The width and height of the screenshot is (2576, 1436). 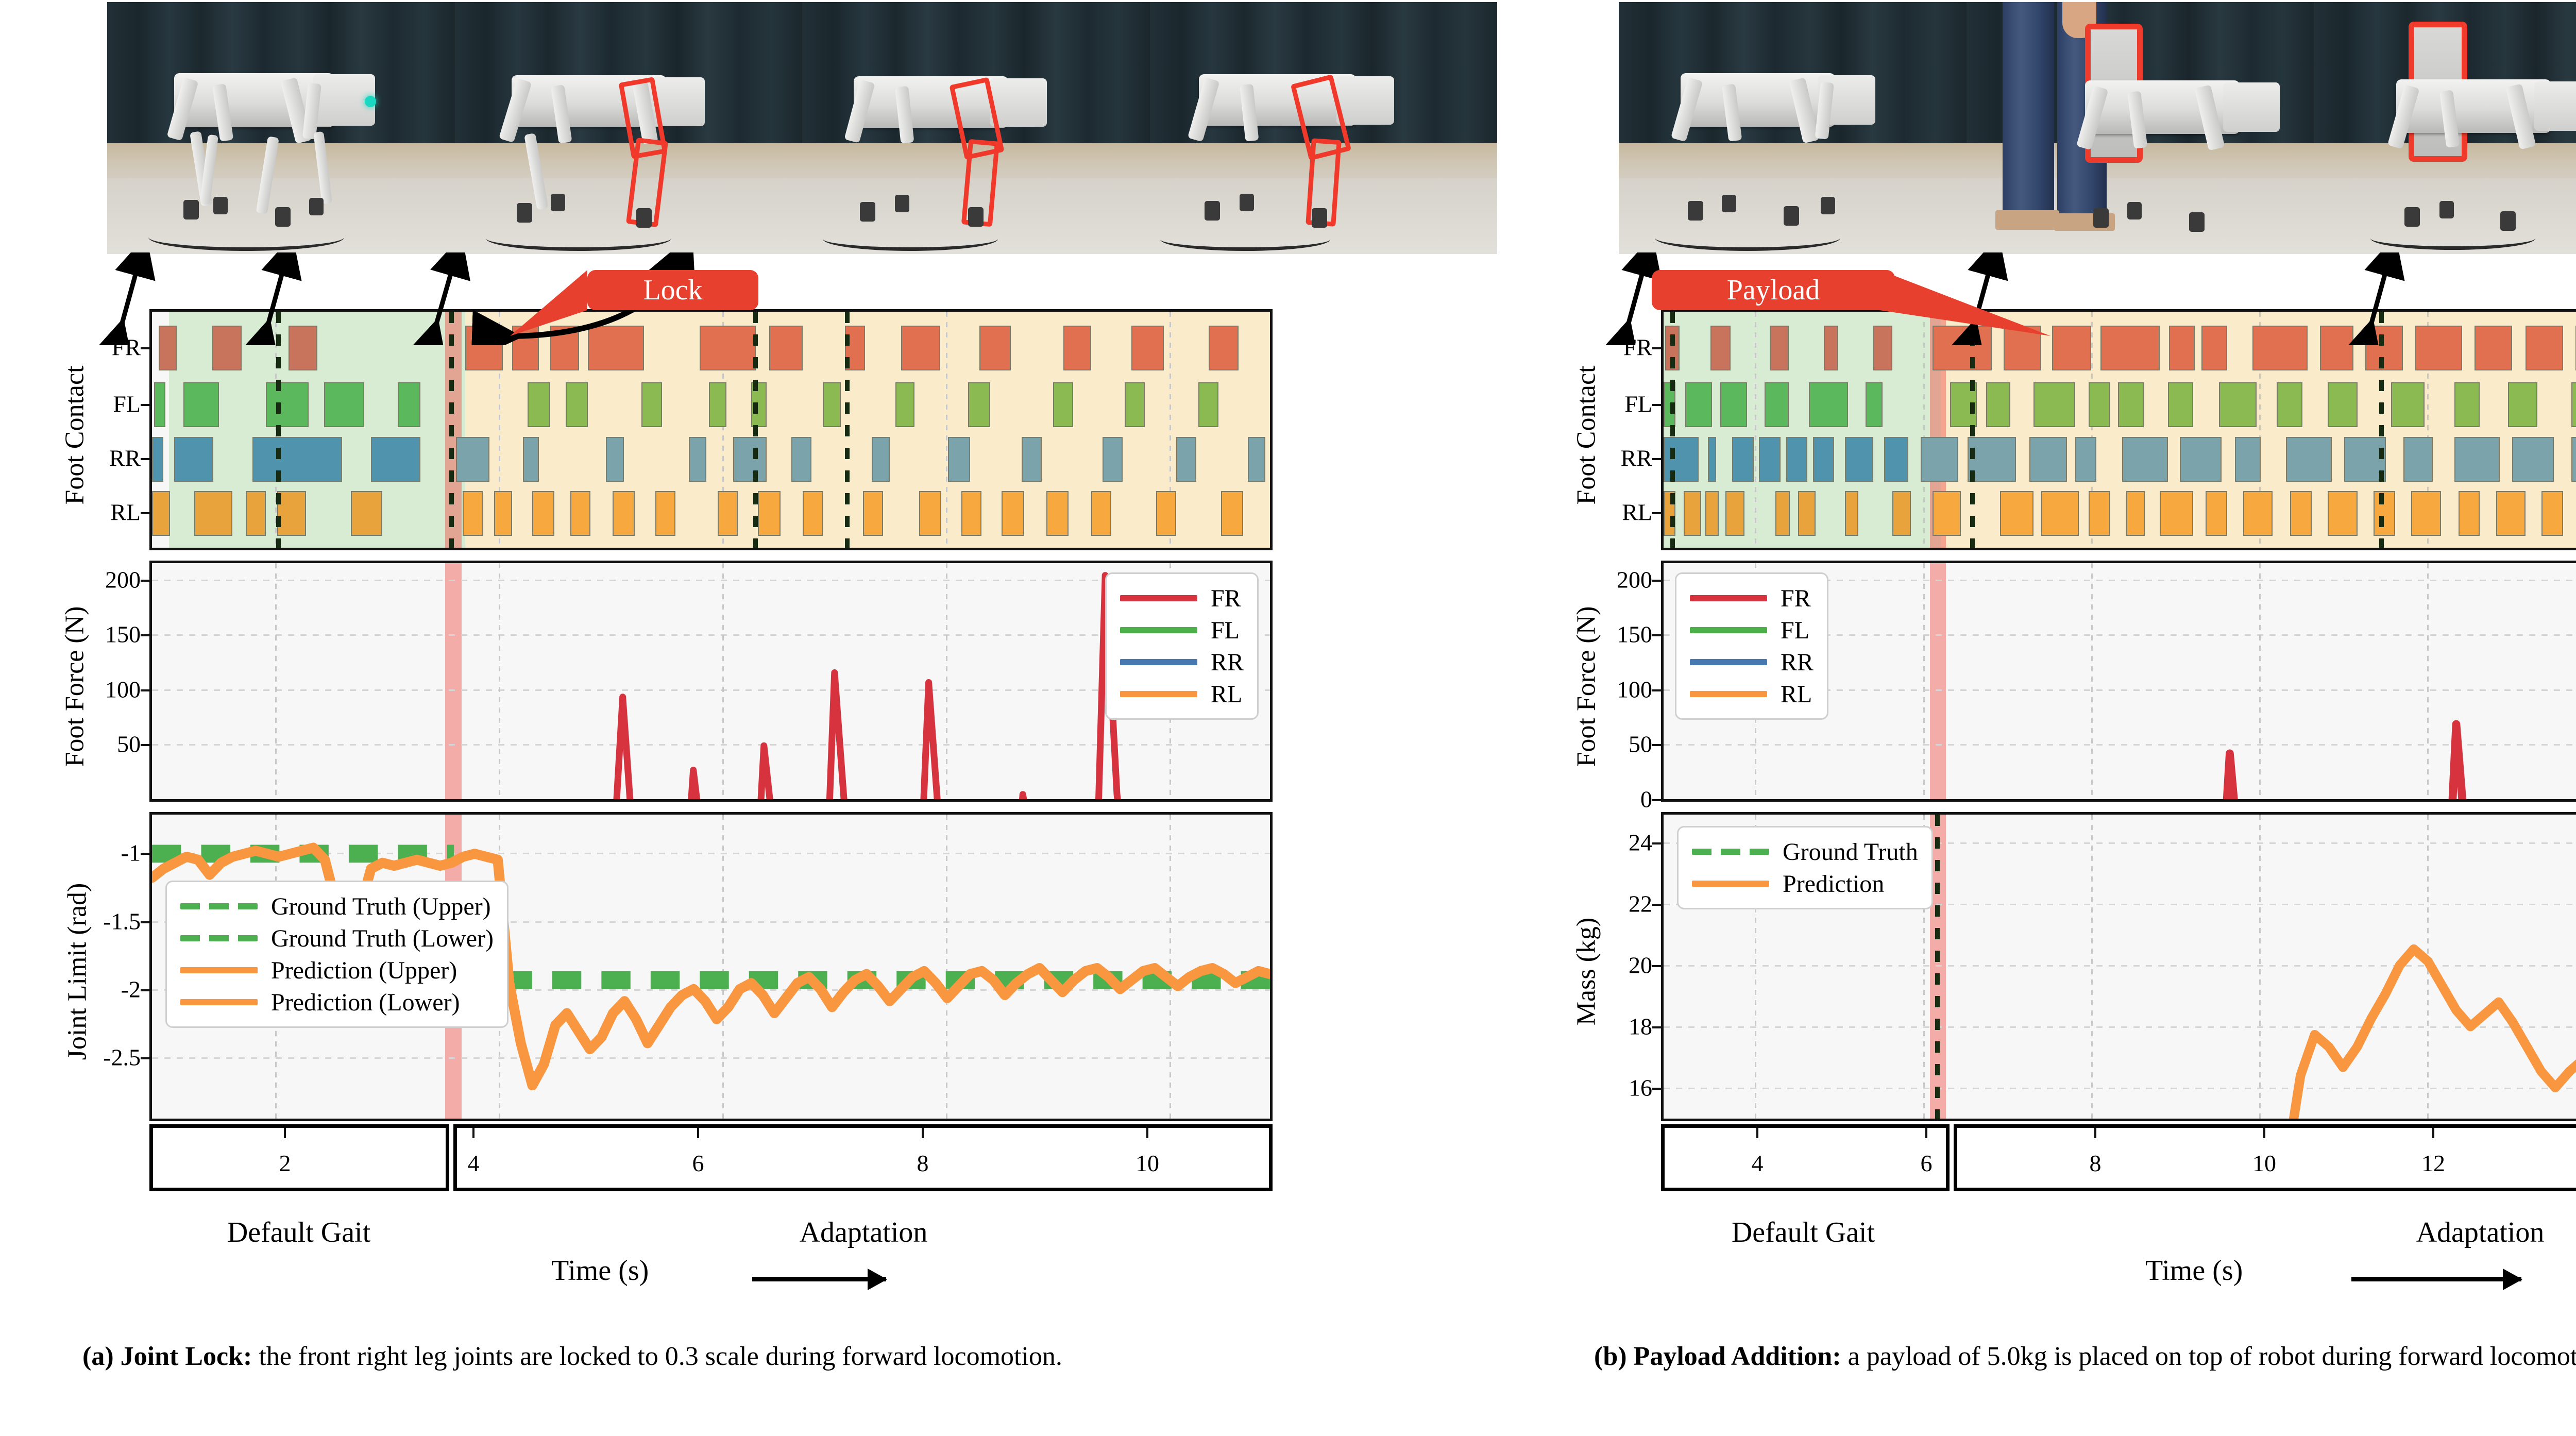 I want to click on x-axis-label-time-b: Time (s), so click(x=2194, y=1271).